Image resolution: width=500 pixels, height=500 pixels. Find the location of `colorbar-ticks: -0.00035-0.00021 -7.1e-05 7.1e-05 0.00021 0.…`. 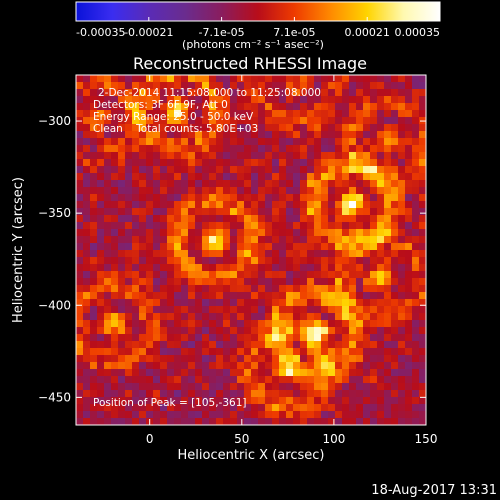

colorbar-ticks: -0.00035-0.00021 -7.1e-05 7.1e-05 0.00021 0.… is located at coordinates (258, 28).